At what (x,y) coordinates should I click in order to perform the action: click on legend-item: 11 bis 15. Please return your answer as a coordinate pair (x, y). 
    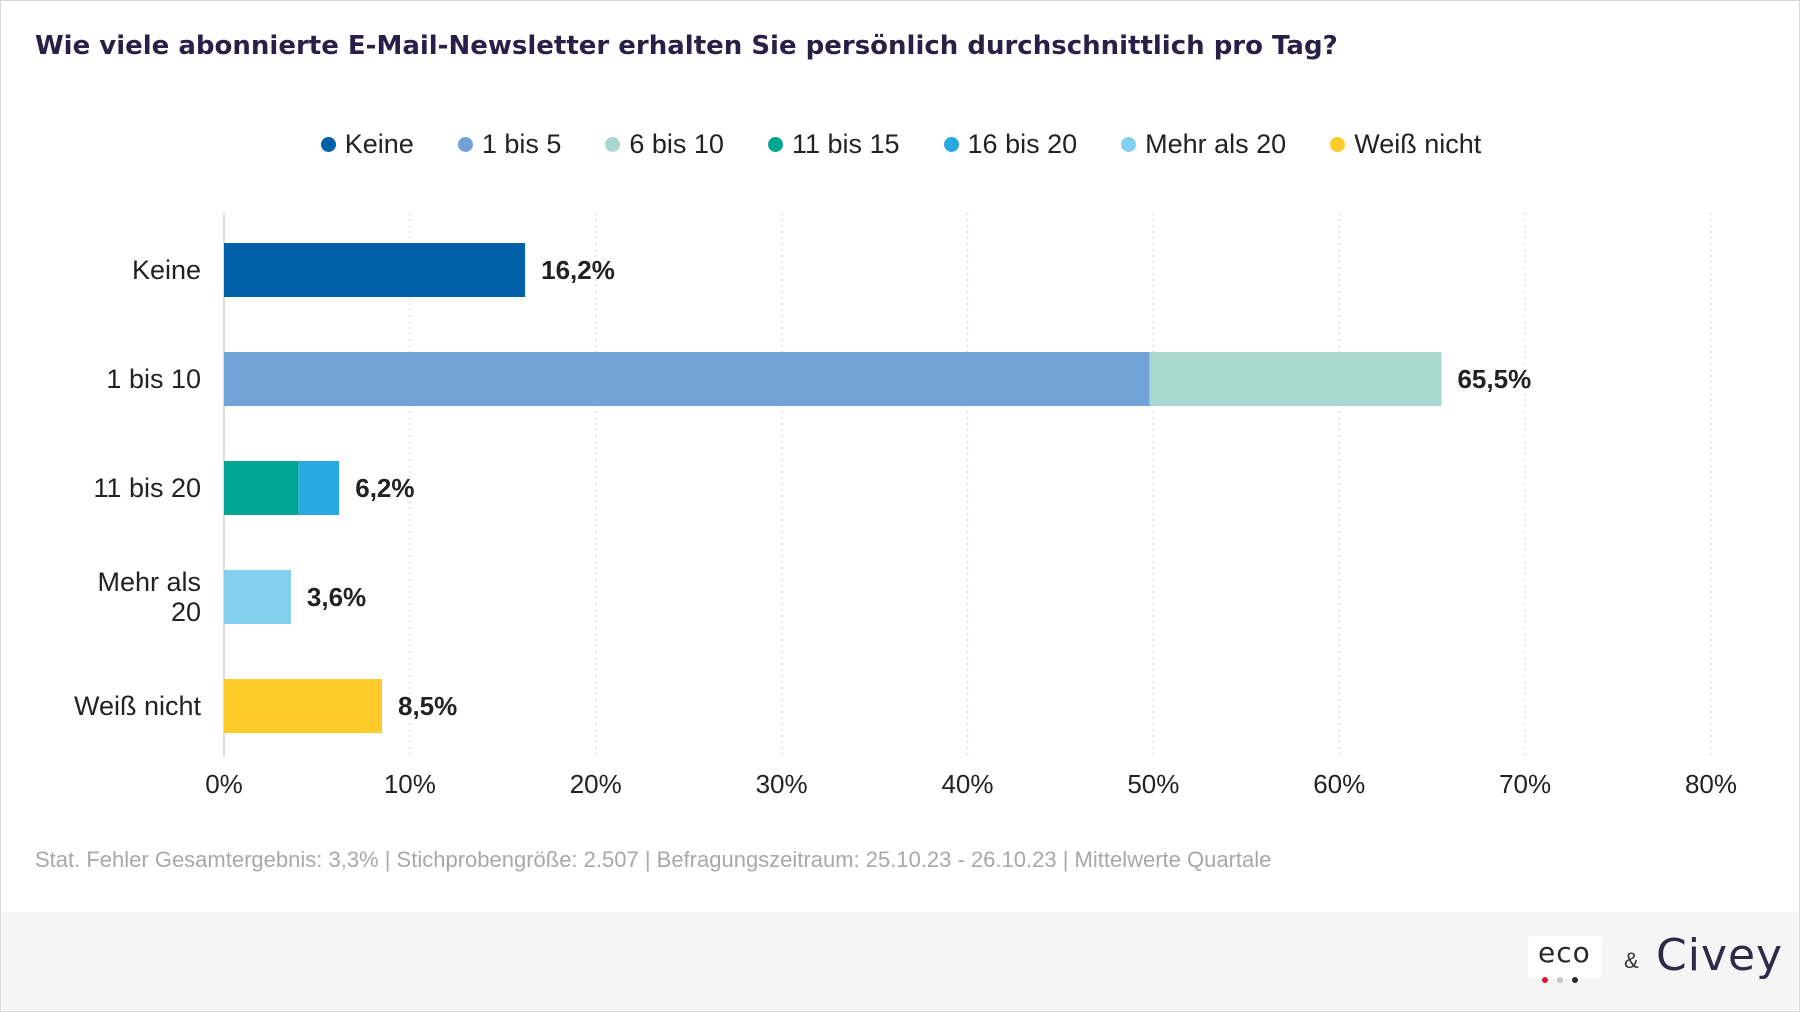
    Looking at the image, I should click on (833, 144).